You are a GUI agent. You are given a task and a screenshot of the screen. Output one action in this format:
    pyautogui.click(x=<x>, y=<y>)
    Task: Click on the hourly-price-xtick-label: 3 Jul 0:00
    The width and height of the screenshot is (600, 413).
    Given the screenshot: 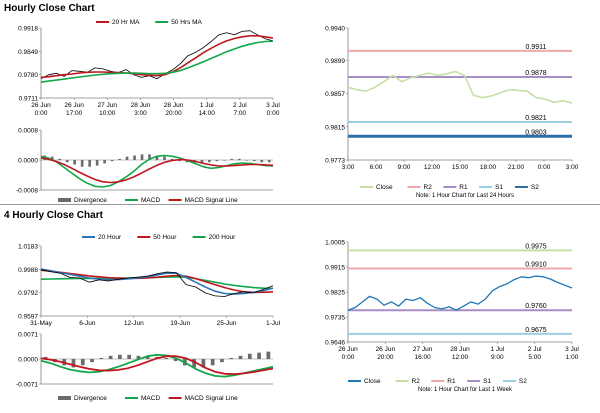 What is the action you would take?
    pyautogui.click(x=273, y=109)
    